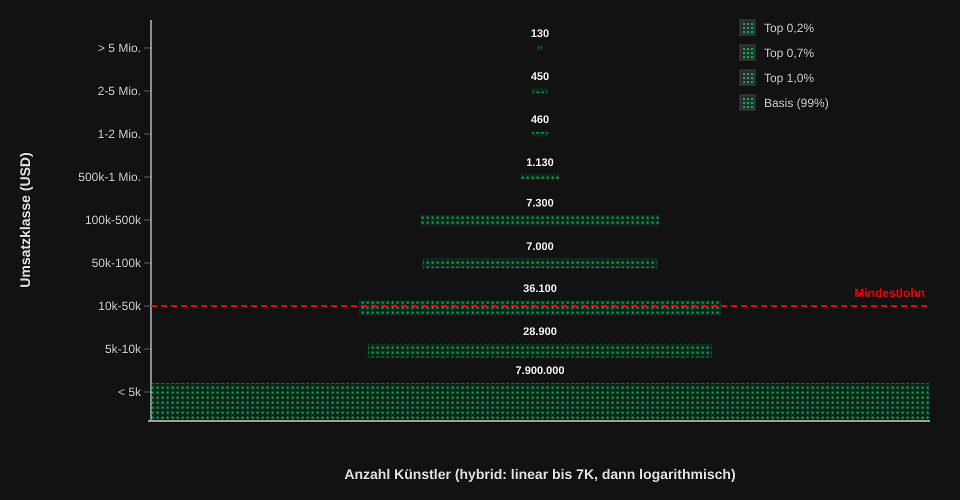 The image size is (960, 500). I want to click on data-label: 460, so click(540, 120).